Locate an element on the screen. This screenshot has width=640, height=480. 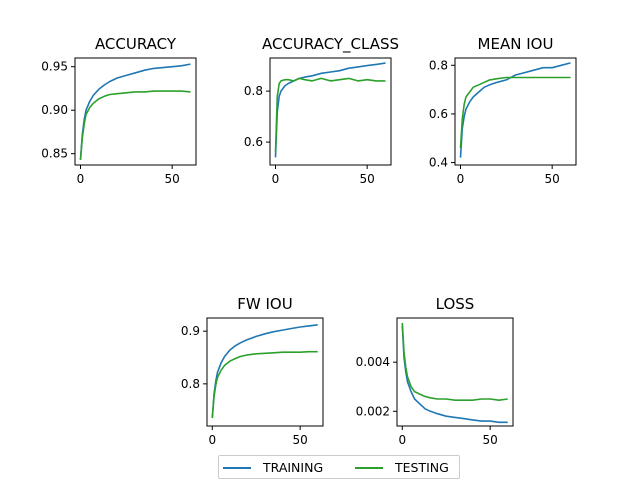
y-tick-label: 0.85 is located at coordinates (54, 154).